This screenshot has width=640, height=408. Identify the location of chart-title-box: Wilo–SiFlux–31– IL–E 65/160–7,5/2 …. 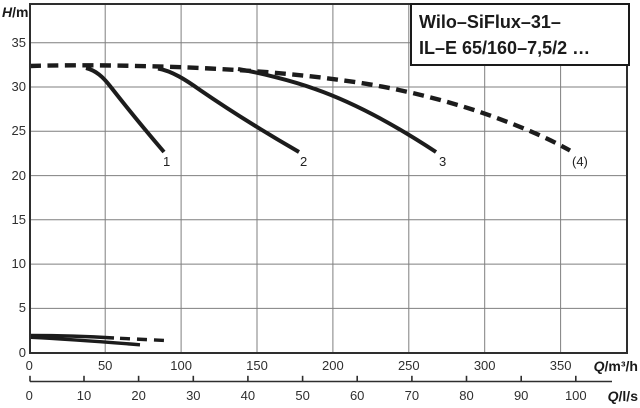
(520, 34).